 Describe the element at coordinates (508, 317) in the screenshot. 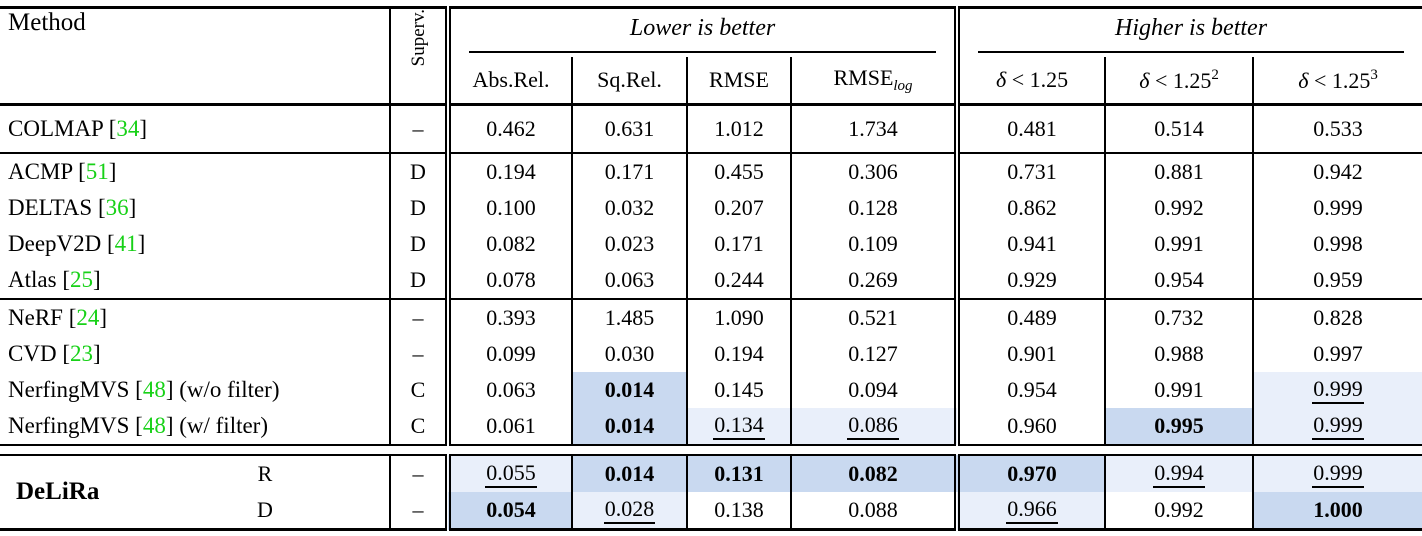

I see `value-cell: 0.393` at that location.